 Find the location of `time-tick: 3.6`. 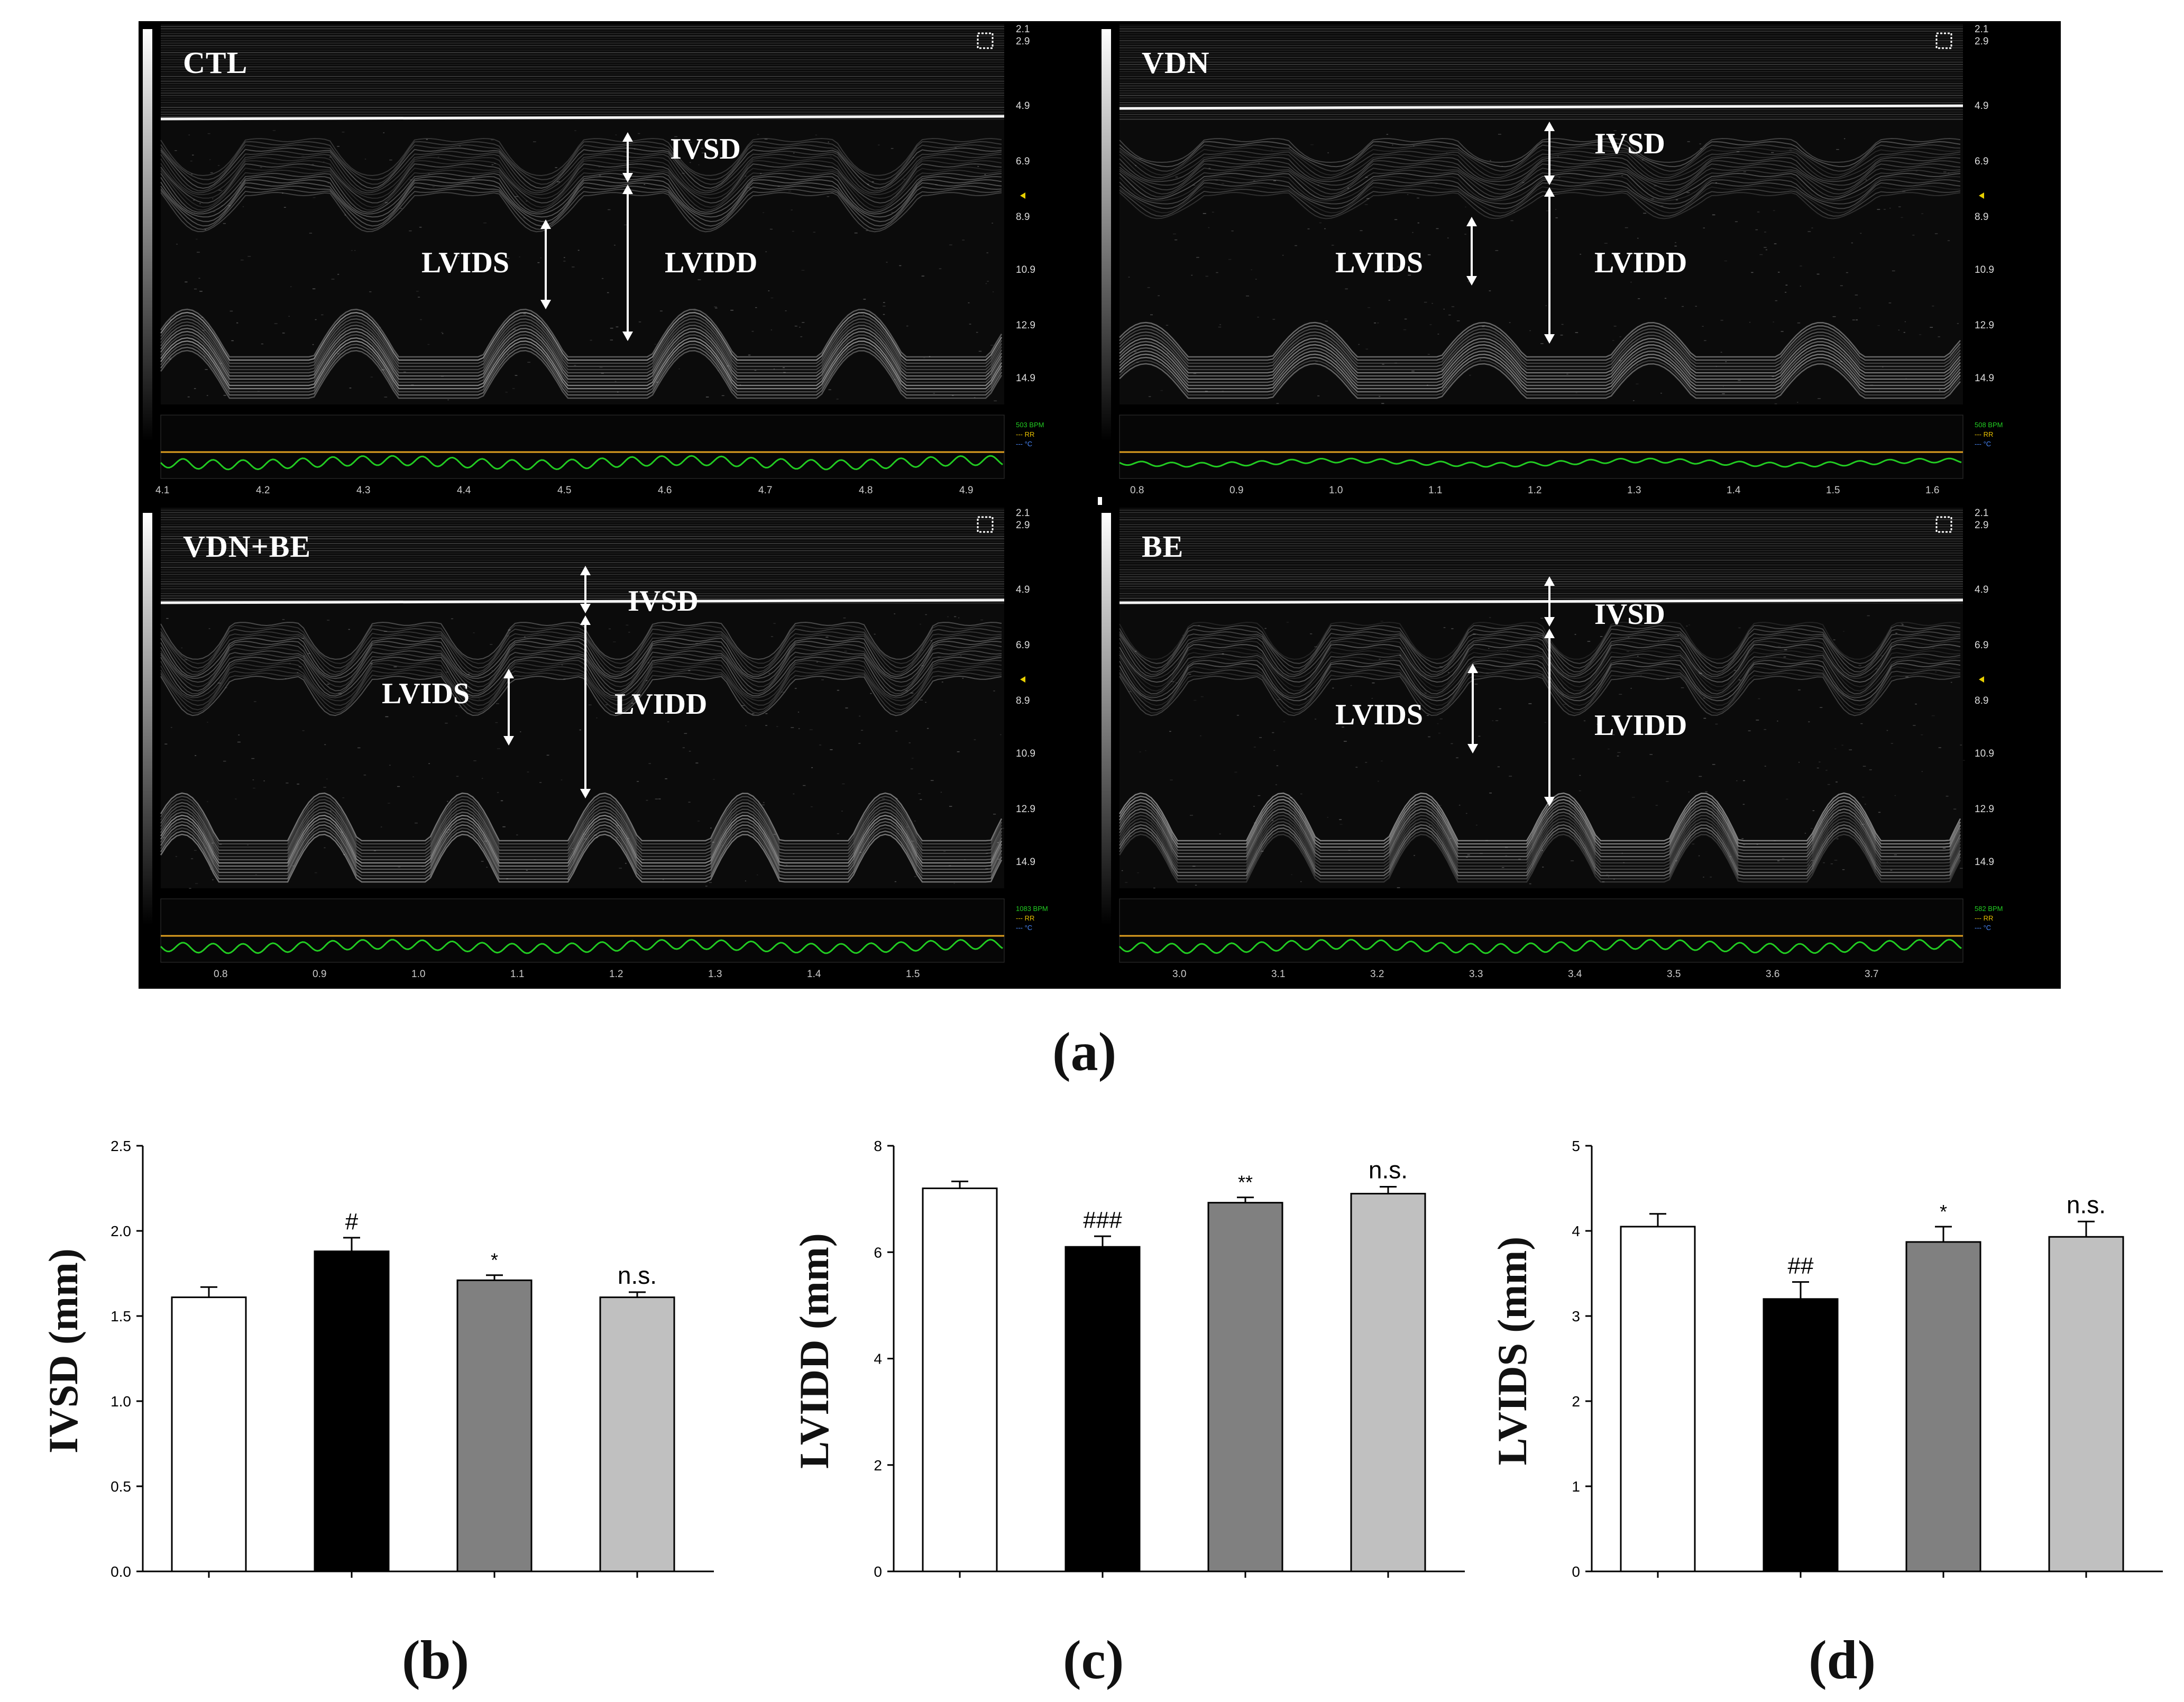

time-tick: 3.6 is located at coordinates (1773, 974).